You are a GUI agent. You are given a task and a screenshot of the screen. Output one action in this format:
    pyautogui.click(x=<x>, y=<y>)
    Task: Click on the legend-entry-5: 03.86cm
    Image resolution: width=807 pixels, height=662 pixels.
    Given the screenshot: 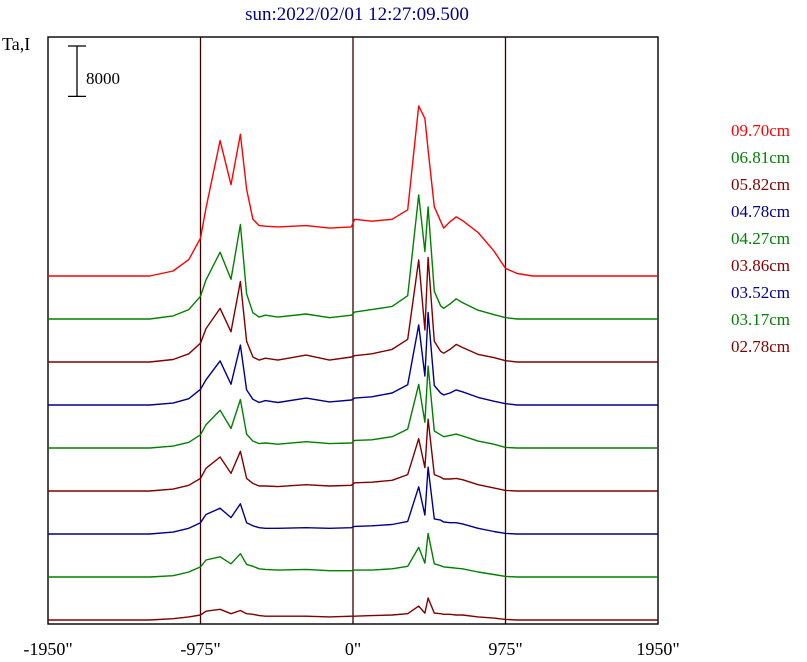 What is the action you would take?
    pyautogui.click(x=760, y=265)
    